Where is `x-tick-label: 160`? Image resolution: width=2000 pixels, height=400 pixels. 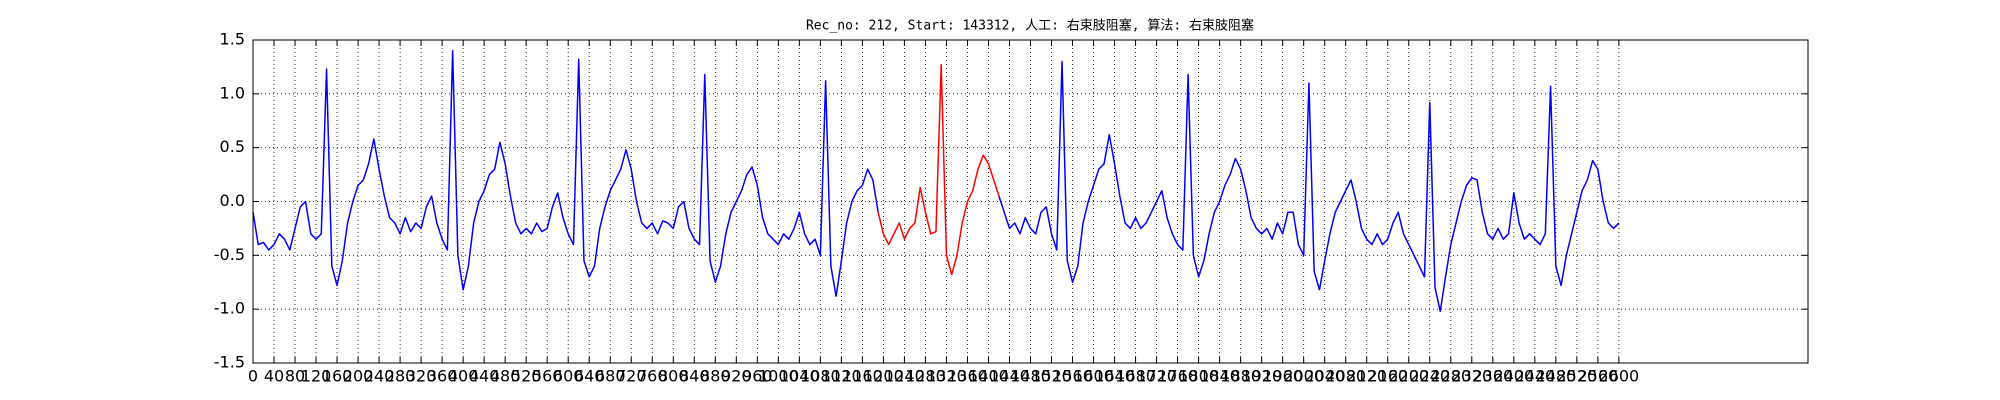
x-tick-label: 160 is located at coordinates (337, 376).